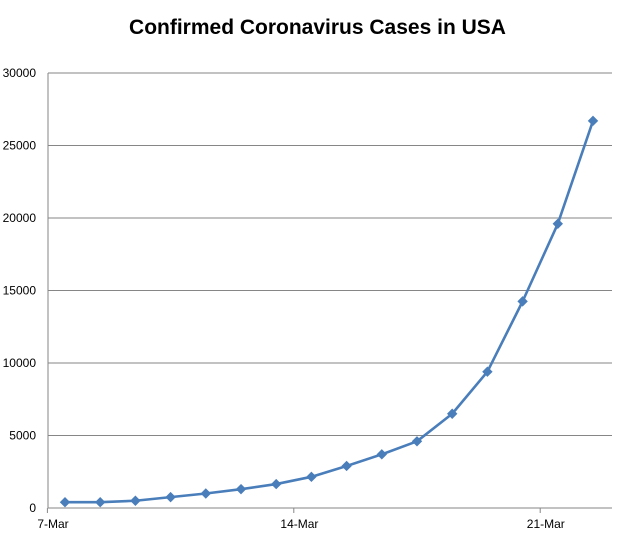  I want to click on y-tick-label: 30000, so click(20, 73).